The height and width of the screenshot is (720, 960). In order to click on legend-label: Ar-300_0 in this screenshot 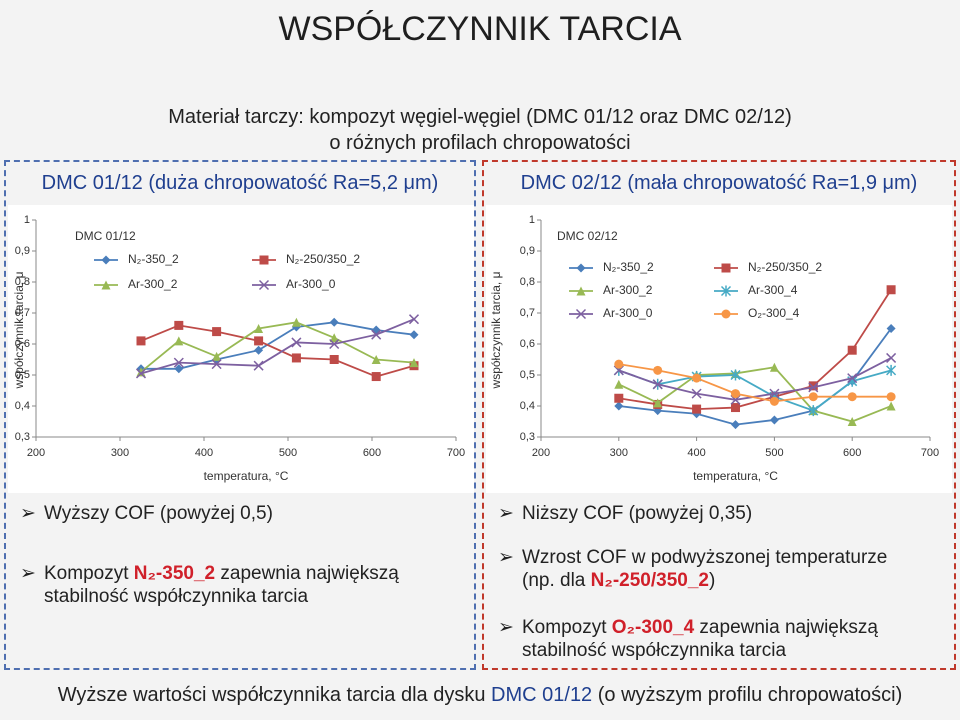, I will do `click(311, 284)`.